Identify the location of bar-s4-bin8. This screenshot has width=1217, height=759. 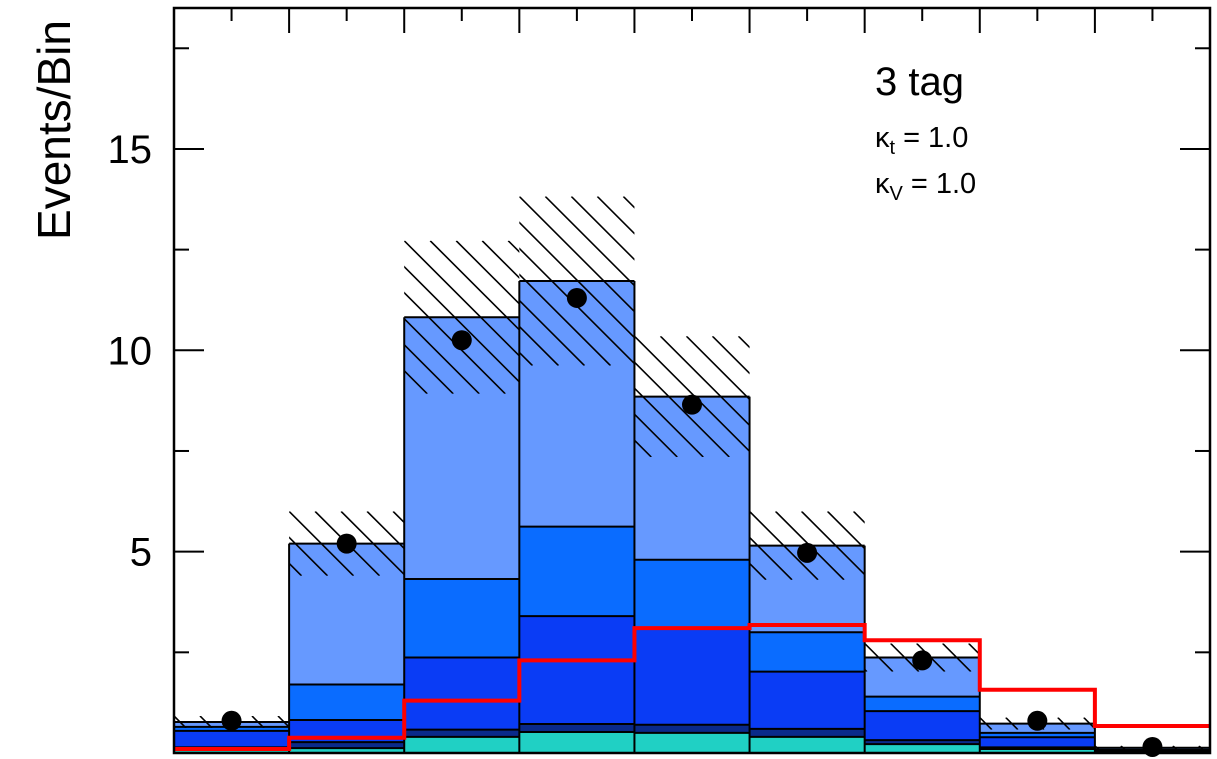
(1037, 735).